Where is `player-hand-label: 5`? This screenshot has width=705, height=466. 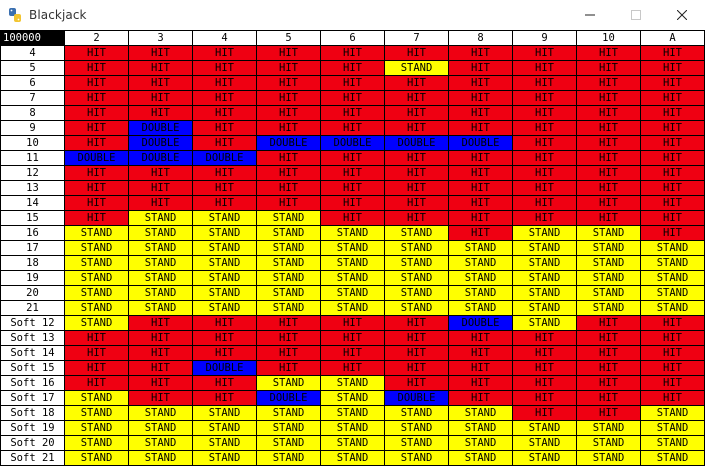
player-hand-label: 5 is located at coordinates (32, 68).